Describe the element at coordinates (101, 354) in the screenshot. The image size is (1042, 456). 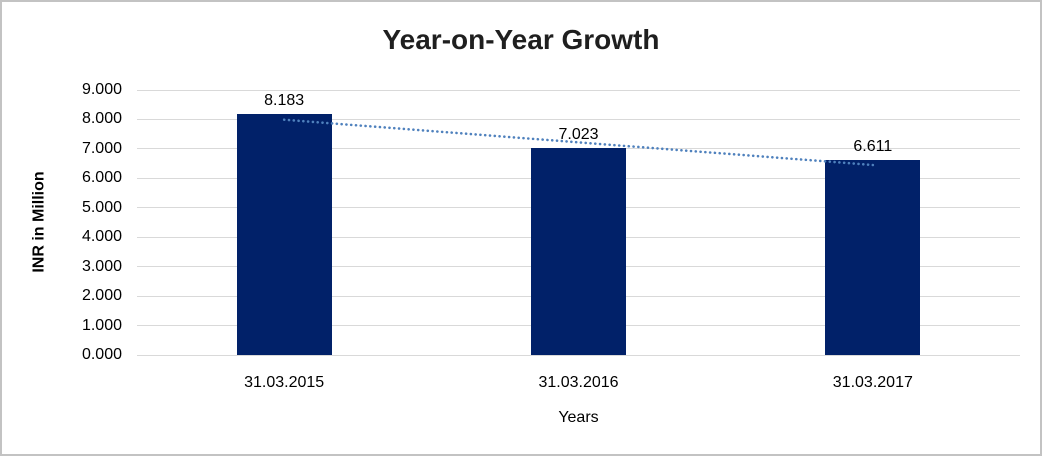
I see `y-tick-label: 0.000` at that location.